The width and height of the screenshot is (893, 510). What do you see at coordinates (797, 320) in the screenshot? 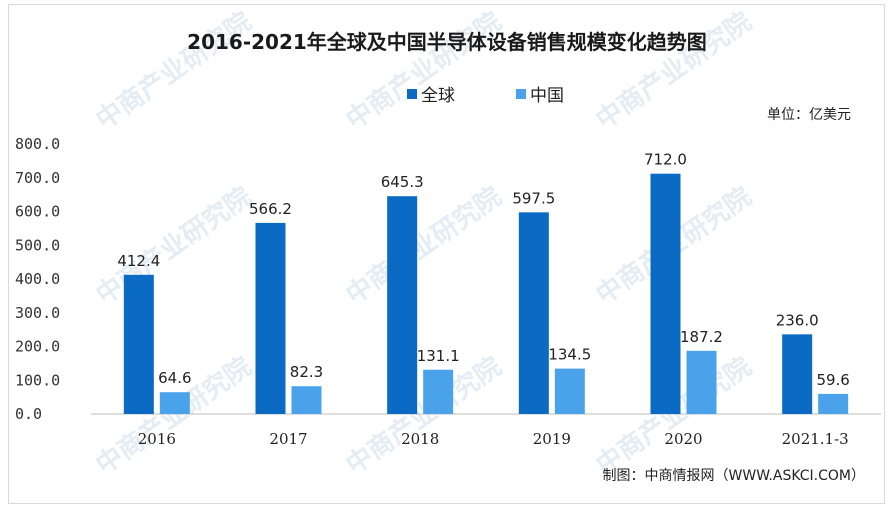
I see `data-label: 236.0` at bounding box center [797, 320].